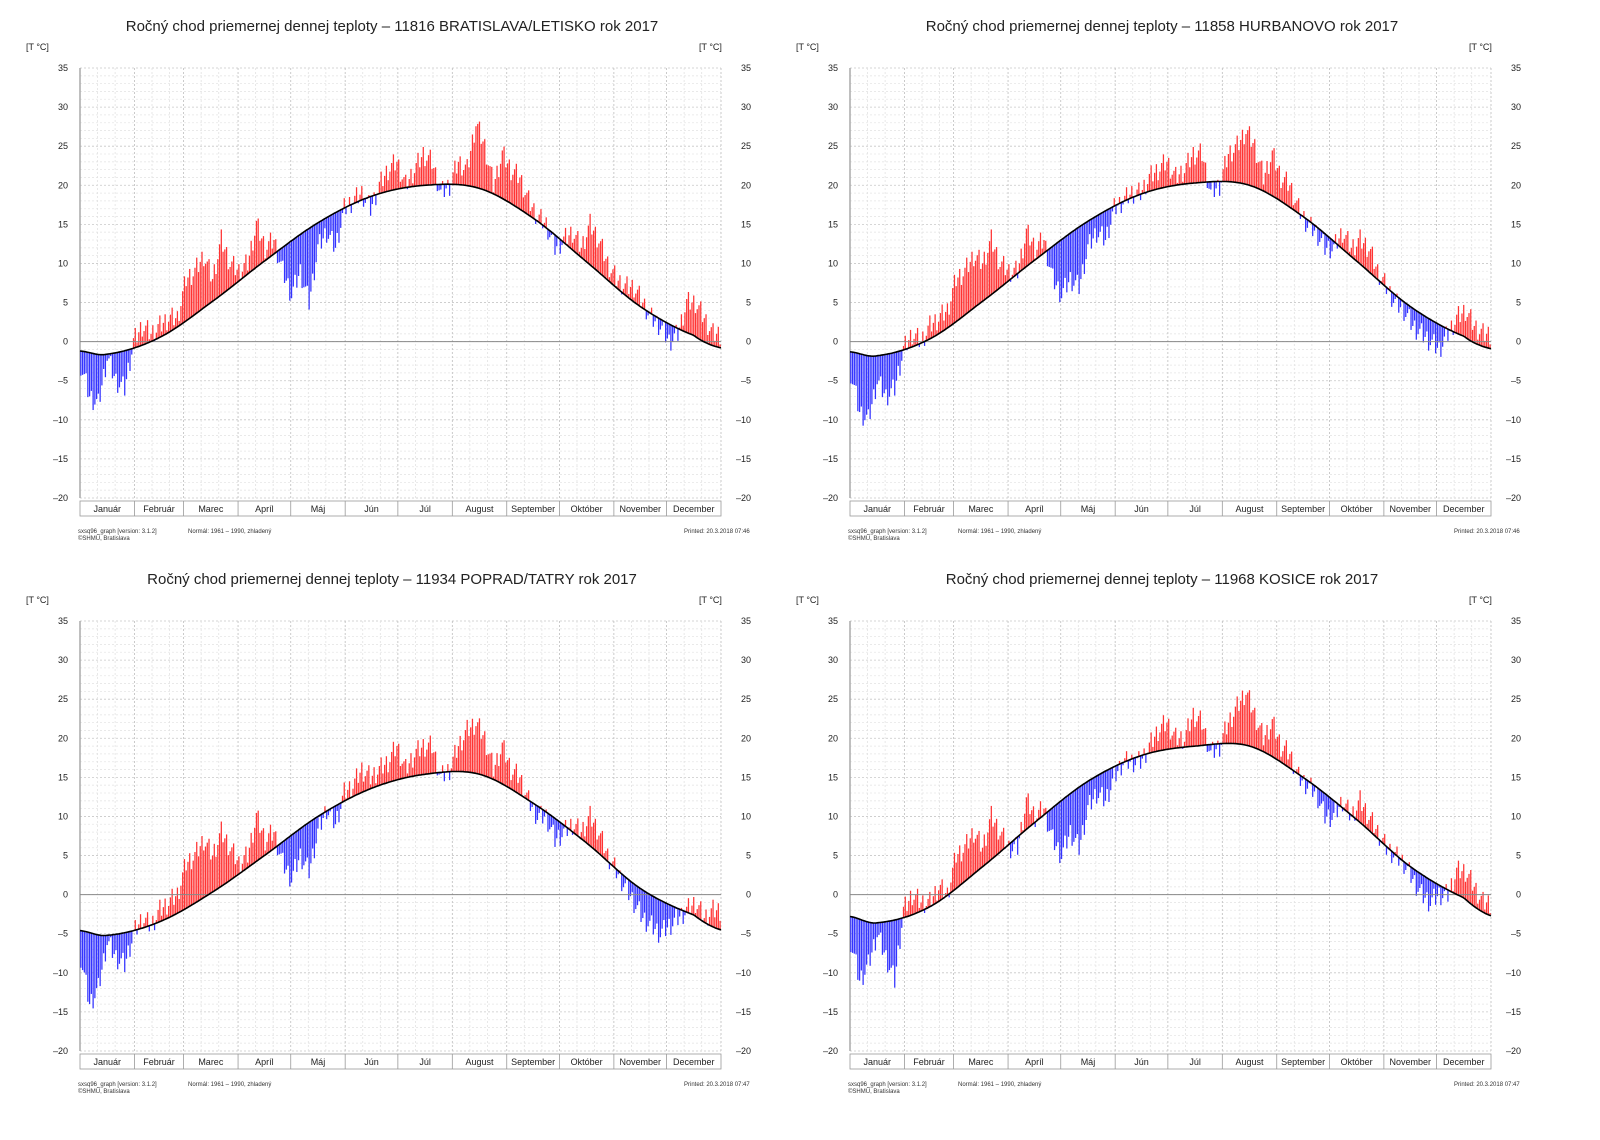 The image size is (1600, 1140). Describe the element at coordinates (63, 107) in the screenshot. I see `y-tick-label-left: 30` at that location.